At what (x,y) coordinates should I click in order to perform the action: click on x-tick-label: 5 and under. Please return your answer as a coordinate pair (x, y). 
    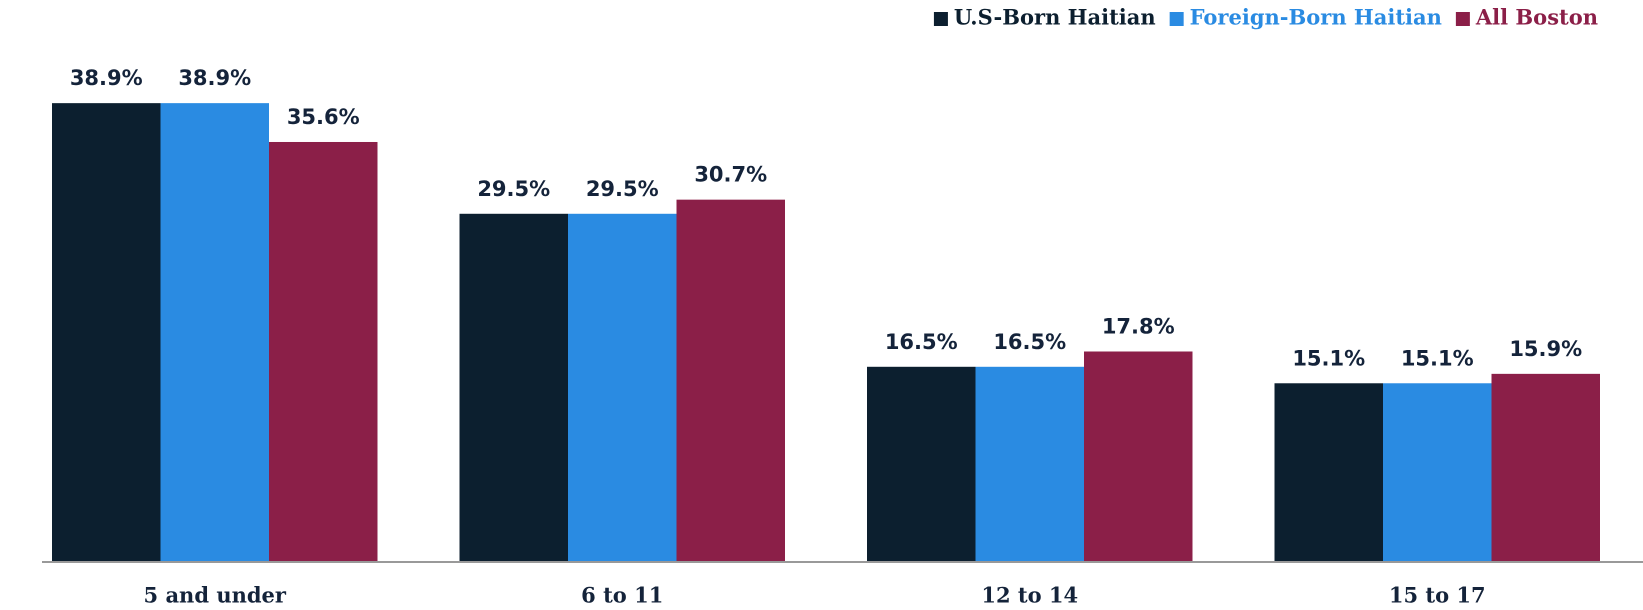
    Looking at the image, I should click on (215, 595).